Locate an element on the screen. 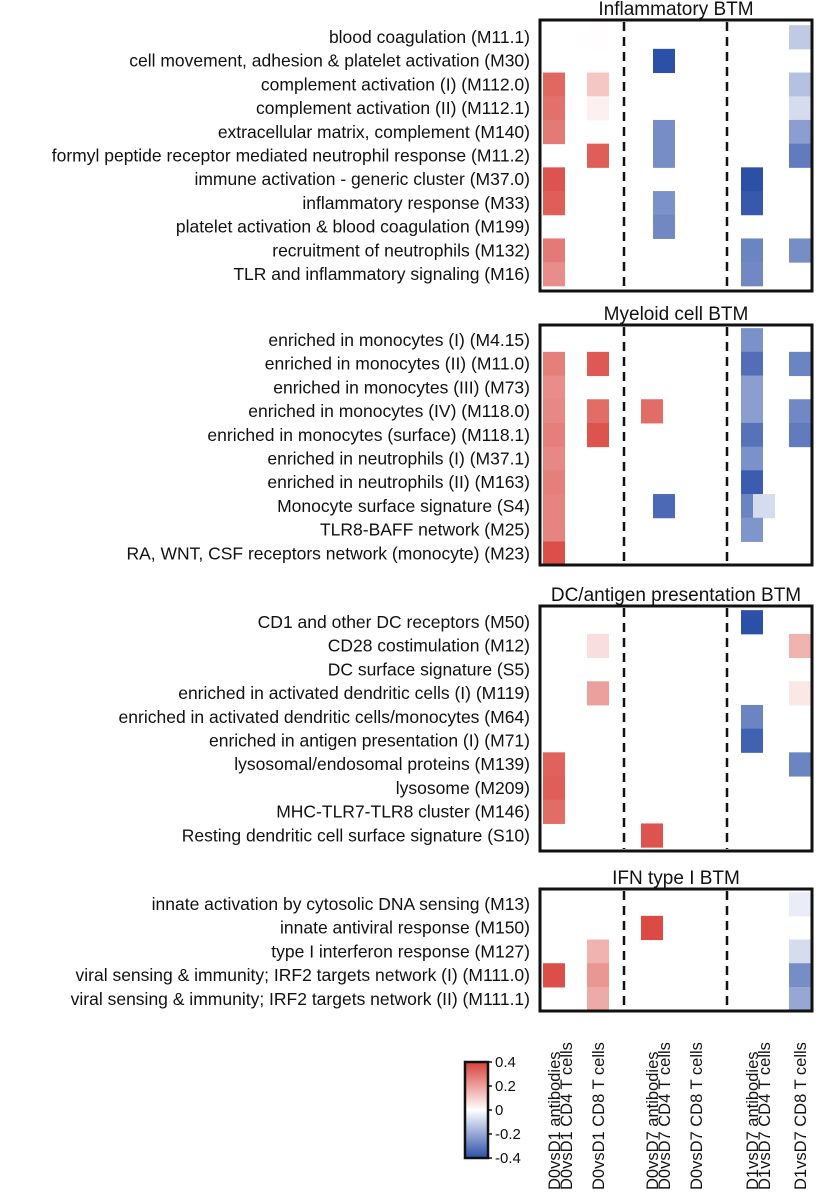 The width and height of the screenshot is (819, 1197). row-label: TLR and inflammatory signaling (M16) is located at coordinates (381, 274).